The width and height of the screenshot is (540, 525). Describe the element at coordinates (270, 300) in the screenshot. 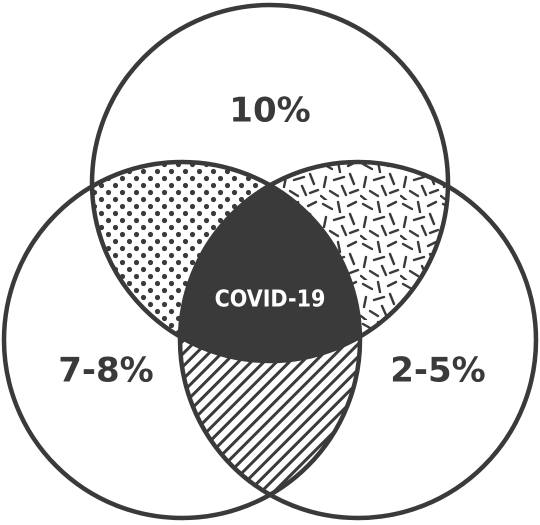

I see `center-label: COVID-19` at that location.